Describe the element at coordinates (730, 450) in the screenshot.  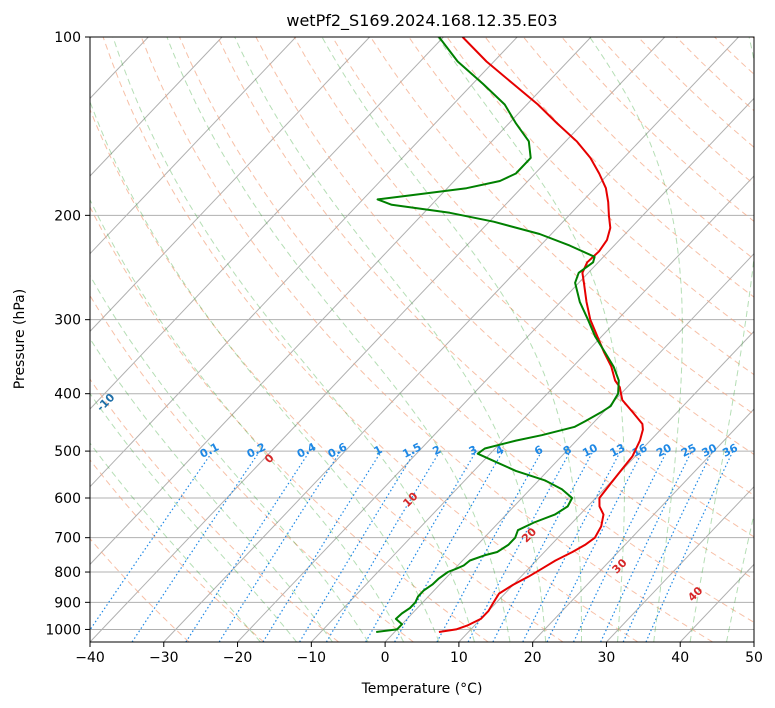
I see `mixing-ratio-label: 36` at that location.